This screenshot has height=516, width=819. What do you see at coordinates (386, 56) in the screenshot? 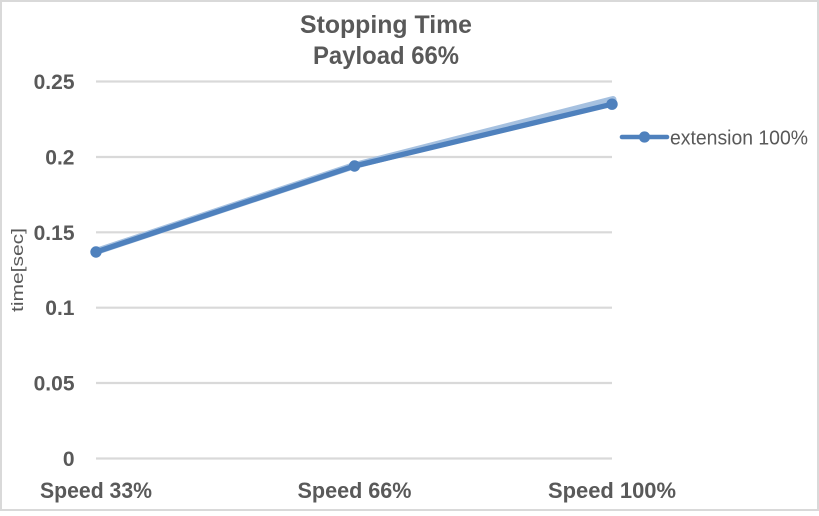
I see `svg-text: Payload 66%` at bounding box center [386, 56].